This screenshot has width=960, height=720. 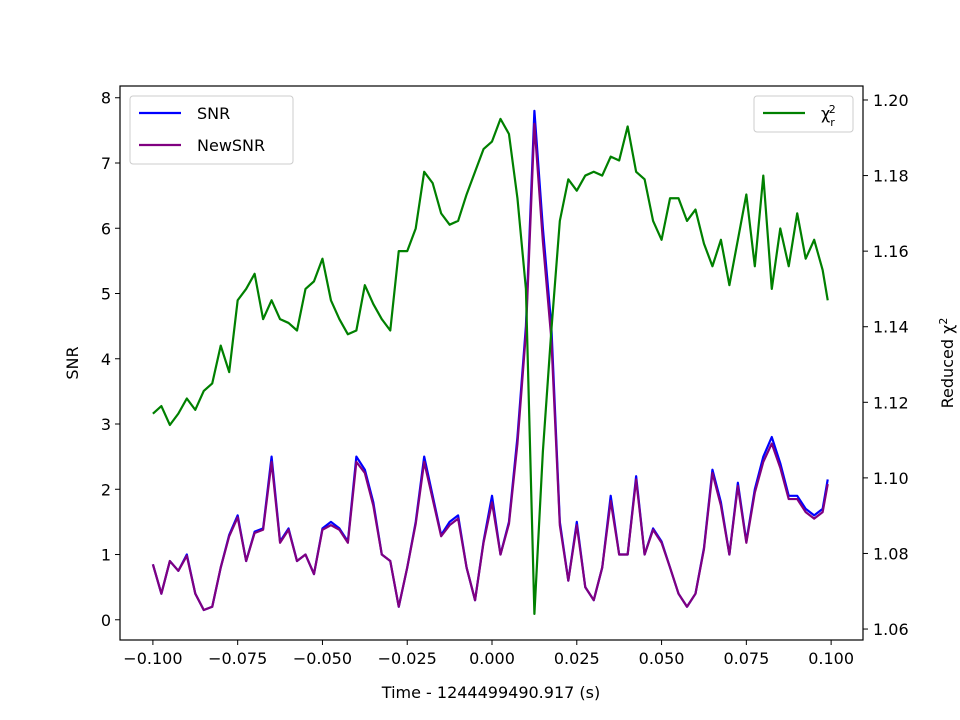 I want to click on legend-label: SNR, so click(x=213, y=113).